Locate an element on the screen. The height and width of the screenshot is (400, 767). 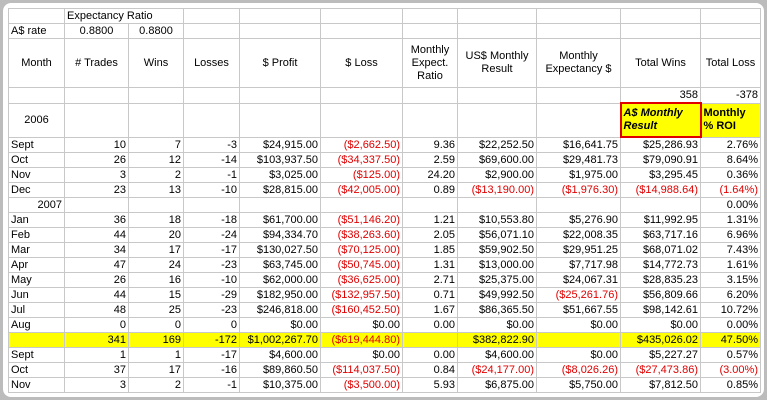
cell: 25 is located at coordinates (156, 310).